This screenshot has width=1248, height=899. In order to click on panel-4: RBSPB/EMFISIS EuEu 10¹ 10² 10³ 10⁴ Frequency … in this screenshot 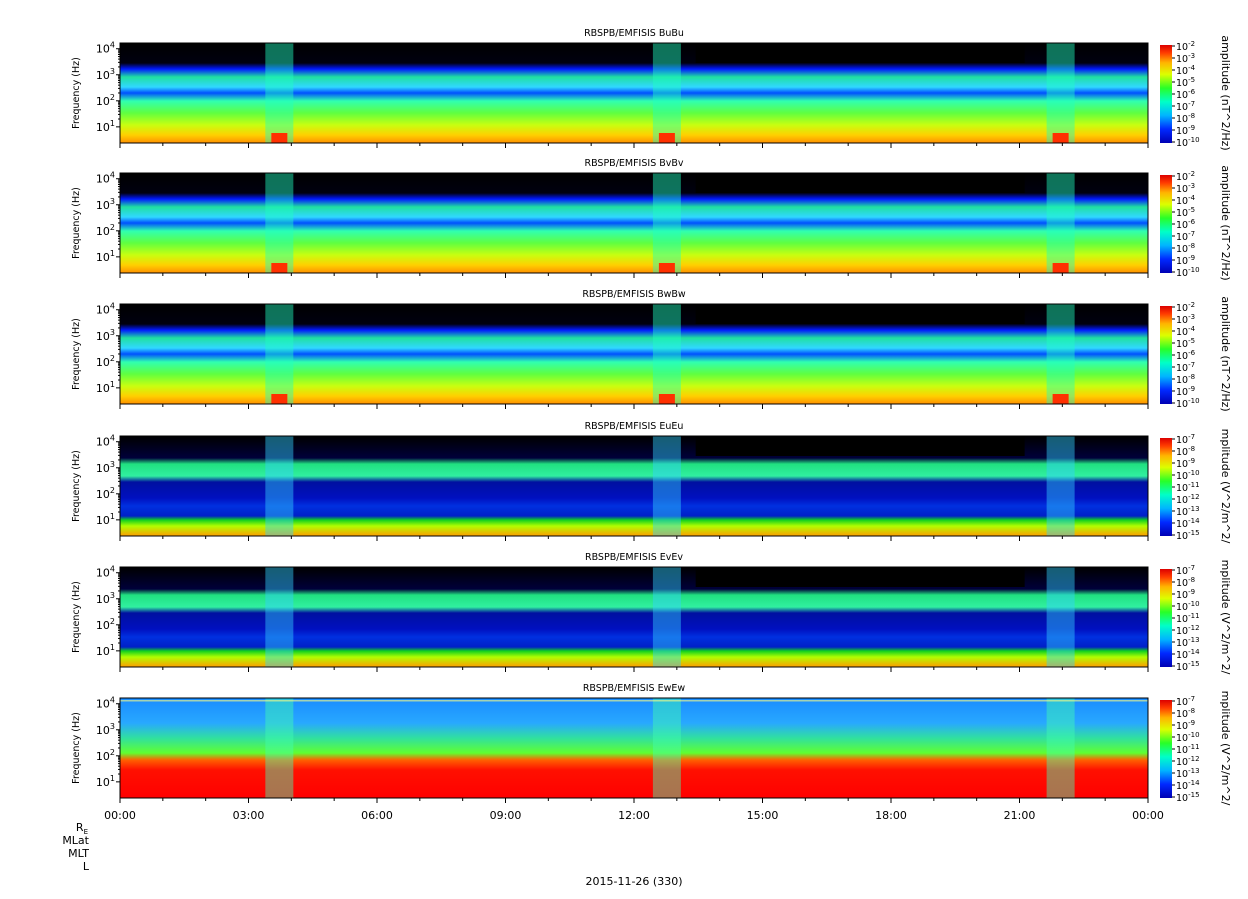, I will do `click(651, 482)`.